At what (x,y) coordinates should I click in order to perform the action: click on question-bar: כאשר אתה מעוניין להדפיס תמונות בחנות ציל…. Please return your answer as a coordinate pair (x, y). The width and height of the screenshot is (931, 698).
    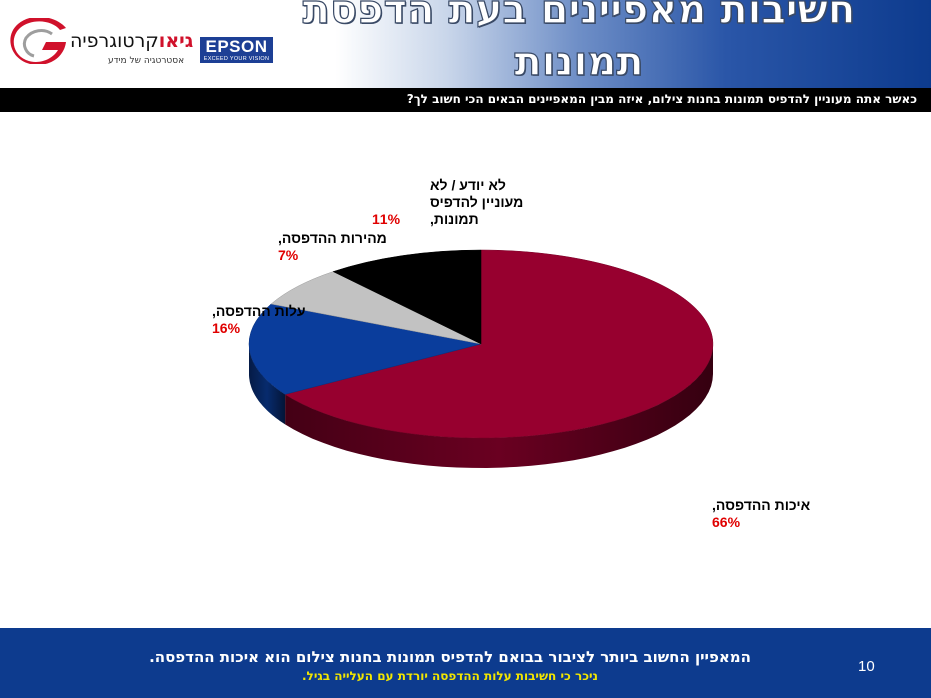
    Looking at the image, I should click on (465, 100).